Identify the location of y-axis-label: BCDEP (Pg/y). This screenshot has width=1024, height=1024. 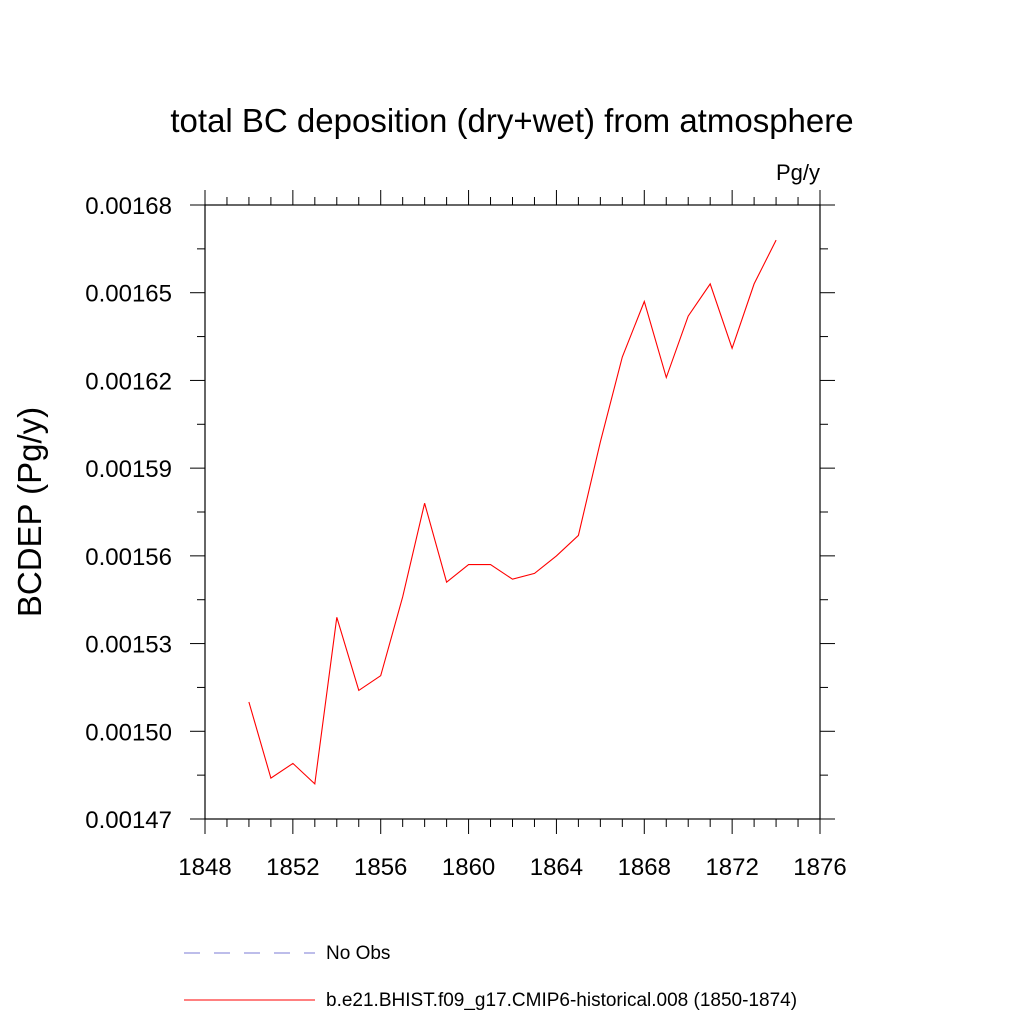
(29, 512).